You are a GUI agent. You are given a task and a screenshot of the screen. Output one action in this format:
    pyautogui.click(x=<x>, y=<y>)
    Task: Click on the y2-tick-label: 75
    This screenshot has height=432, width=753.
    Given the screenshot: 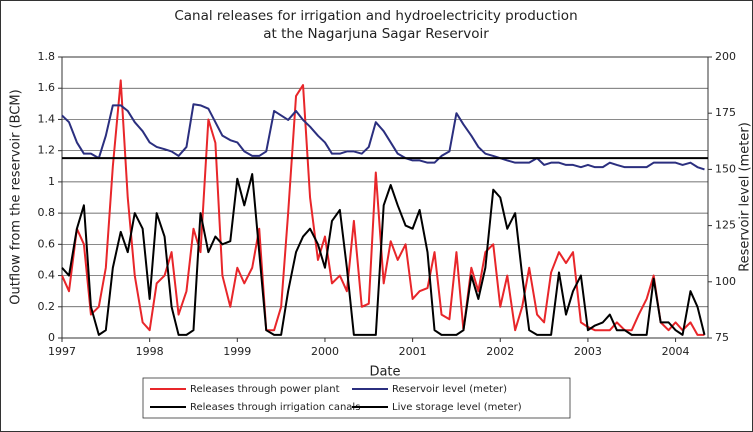 What is the action you would take?
    pyautogui.click(x=722, y=337)
    